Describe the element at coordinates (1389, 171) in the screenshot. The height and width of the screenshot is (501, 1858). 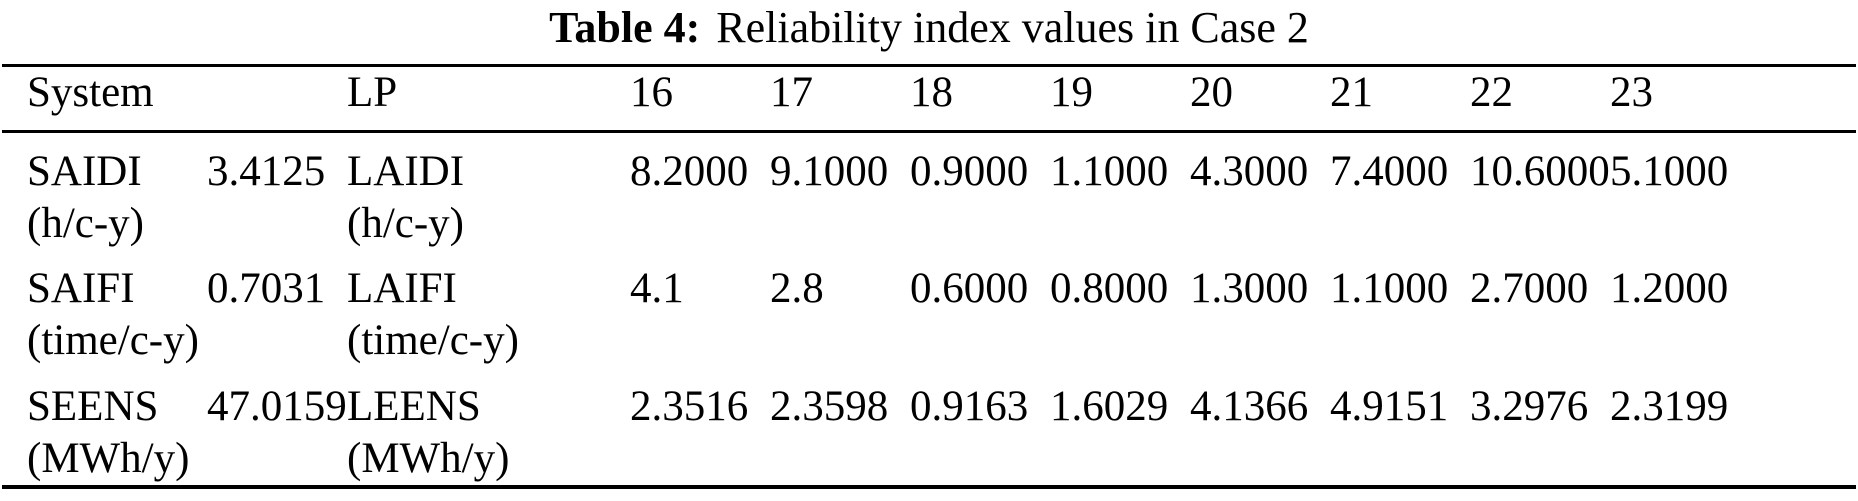
I see `cell-value-21: 7.4000` at that location.